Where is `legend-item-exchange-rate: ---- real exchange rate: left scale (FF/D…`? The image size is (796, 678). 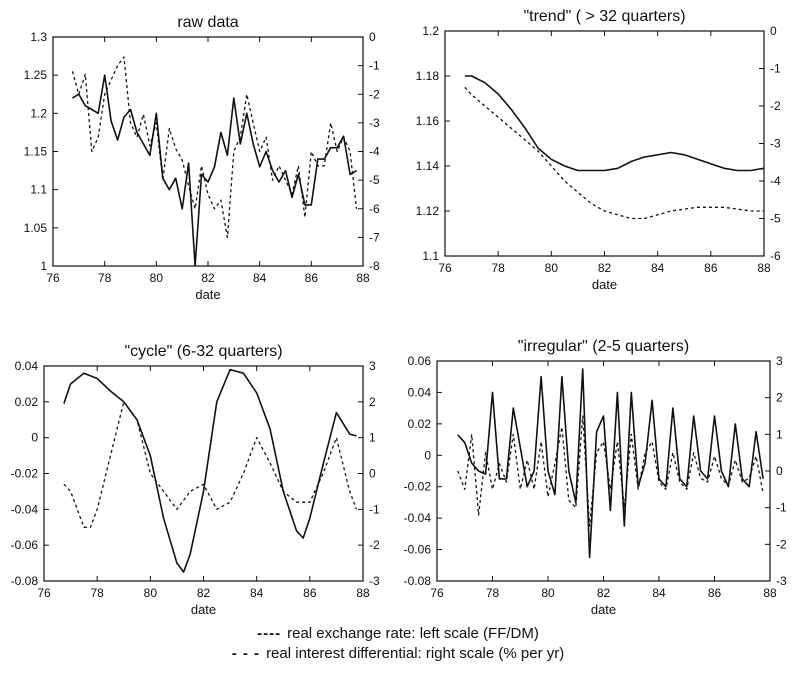
legend-item-exchange-rate: ---- real exchange rate: left scale (FF/D… is located at coordinates (398, 634).